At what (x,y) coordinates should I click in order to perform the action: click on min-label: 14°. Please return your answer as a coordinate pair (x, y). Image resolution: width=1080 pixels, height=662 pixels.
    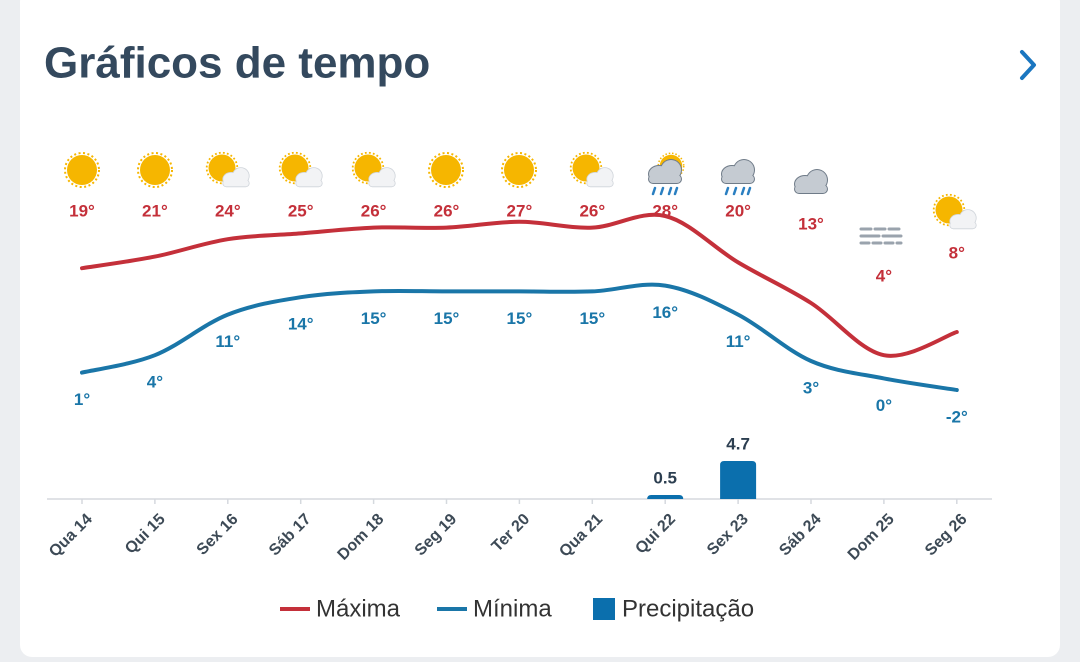
    Looking at the image, I should click on (301, 324).